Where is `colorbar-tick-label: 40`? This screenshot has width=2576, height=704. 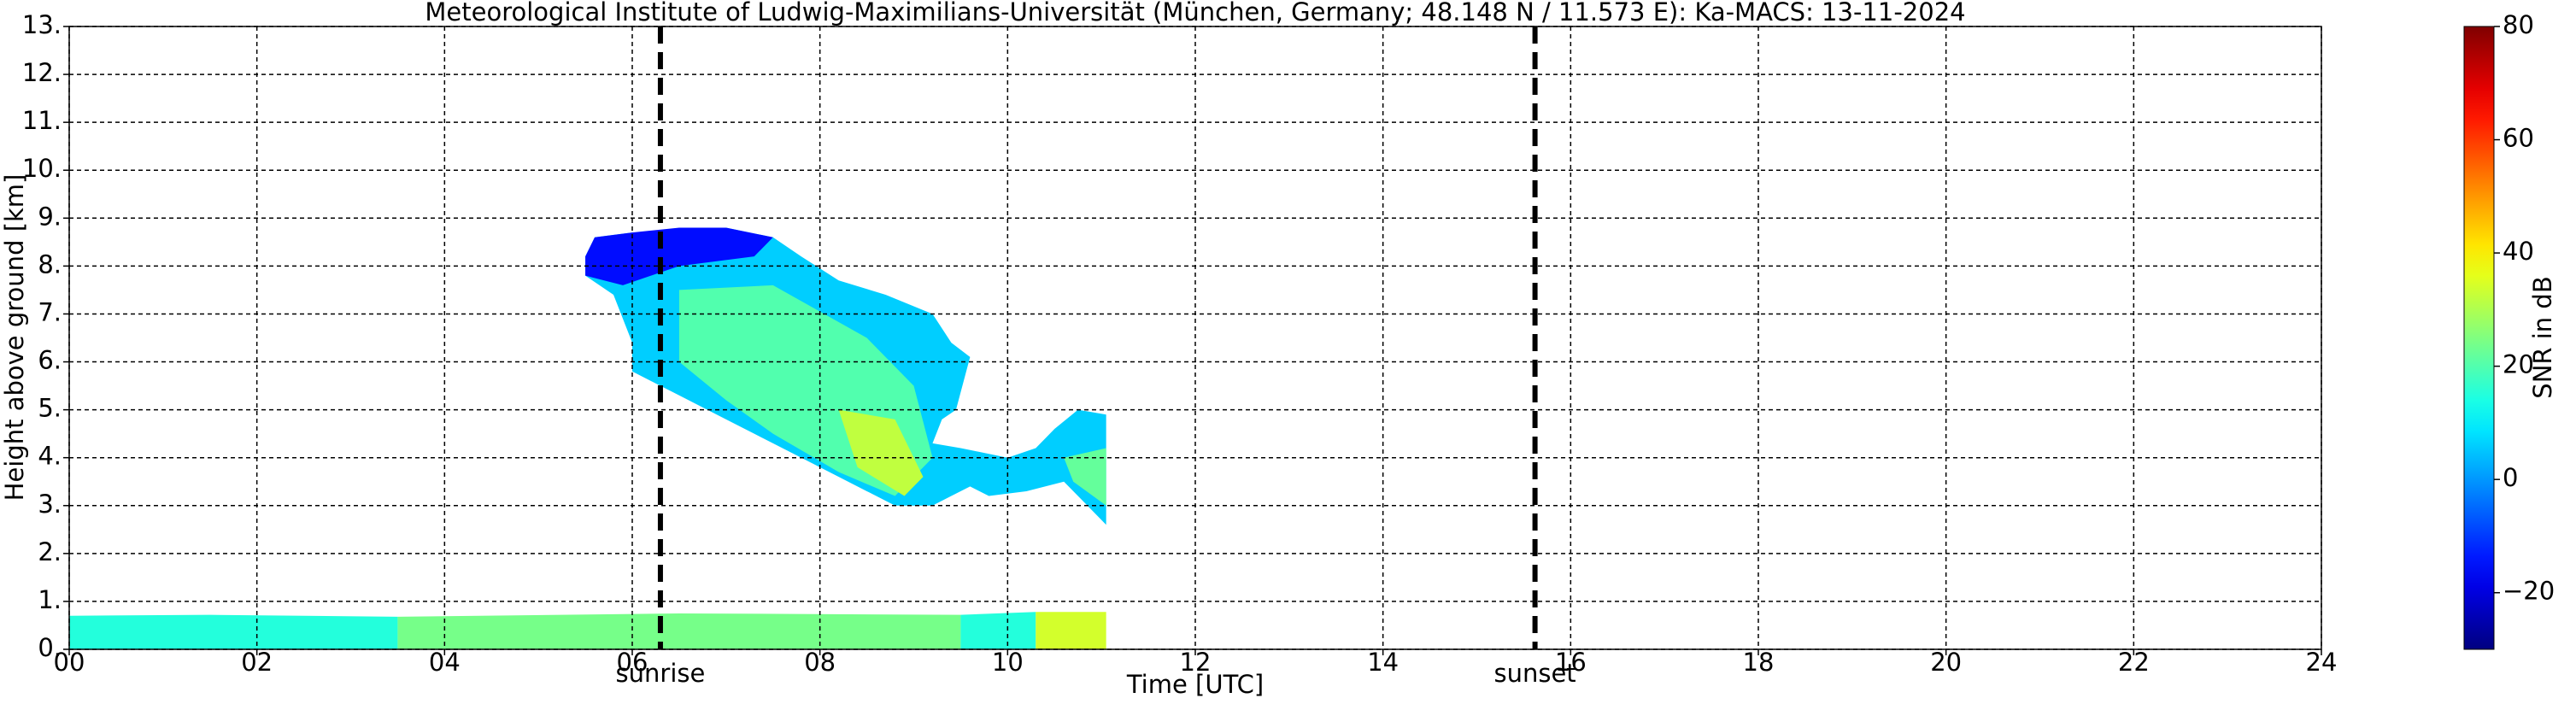 colorbar-tick-label: 40 is located at coordinates (2518, 251).